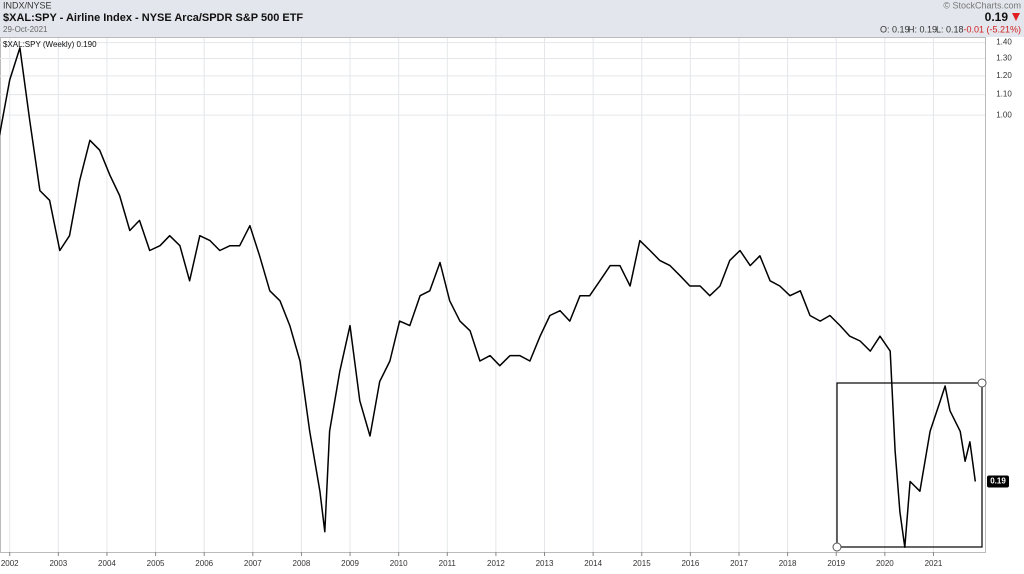 This screenshot has height=574, width=1024. What do you see at coordinates (690, 563) in the screenshot?
I see `x-tick-label: 2016` at bounding box center [690, 563].